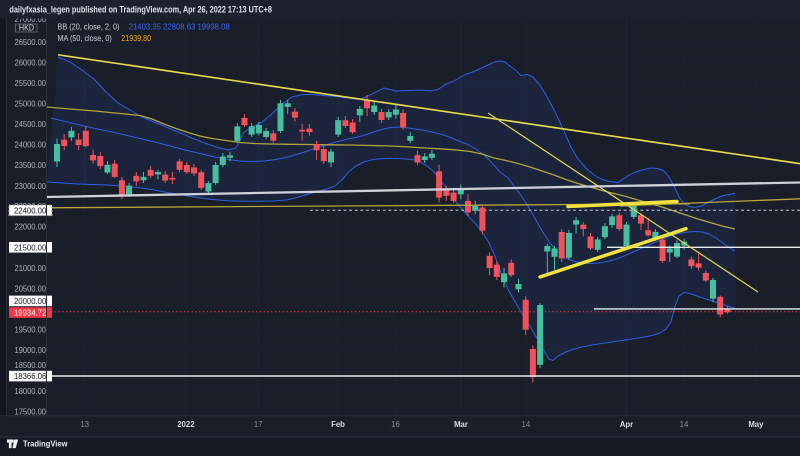  What do you see at coordinates (30, 376) in the screenshot?
I see `svg-text: 18366.06` at bounding box center [30, 376].